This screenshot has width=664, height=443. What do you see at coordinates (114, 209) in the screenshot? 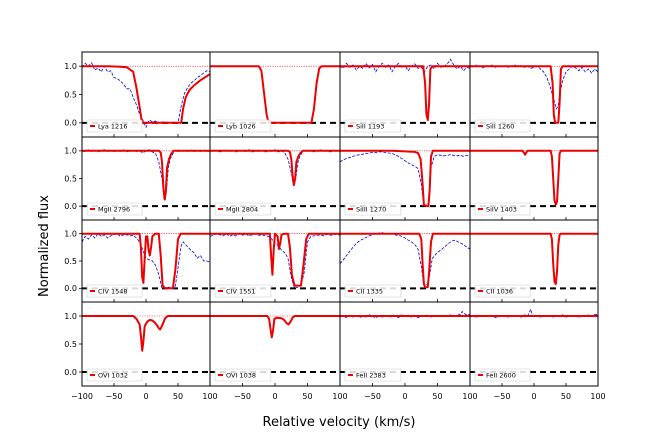
I see `panel-label: MgII 2796` at bounding box center [114, 209].